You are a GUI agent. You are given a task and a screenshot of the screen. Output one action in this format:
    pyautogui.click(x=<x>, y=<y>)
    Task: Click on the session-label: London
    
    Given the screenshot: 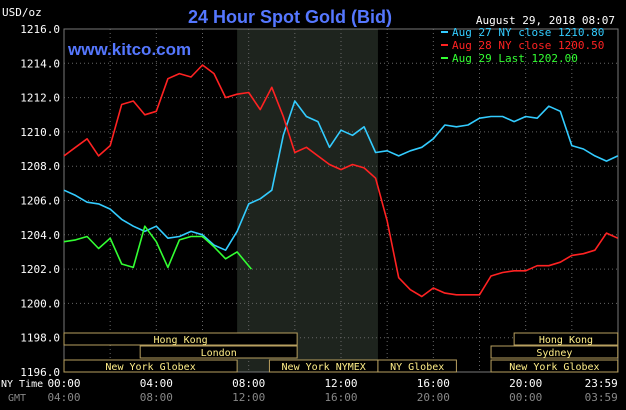 What is the action you would take?
    pyautogui.click(x=219, y=353)
    